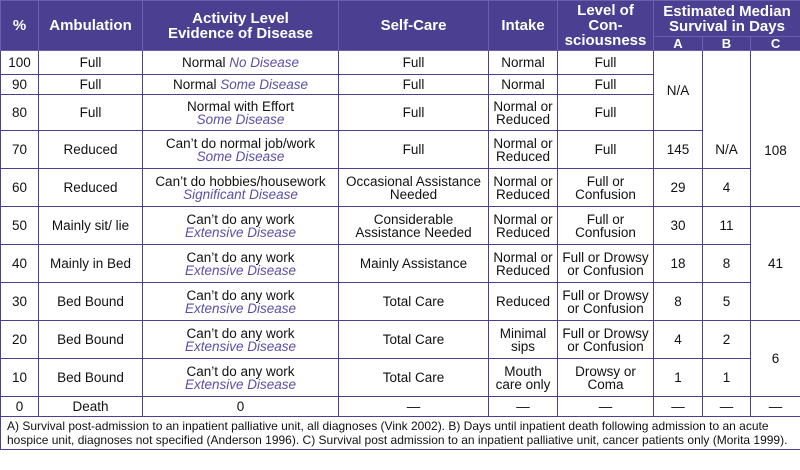  What do you see at coordinates (774, 358) in the screenshot?
I see `survival-c-6: 6` at bounding box center [774, 358].